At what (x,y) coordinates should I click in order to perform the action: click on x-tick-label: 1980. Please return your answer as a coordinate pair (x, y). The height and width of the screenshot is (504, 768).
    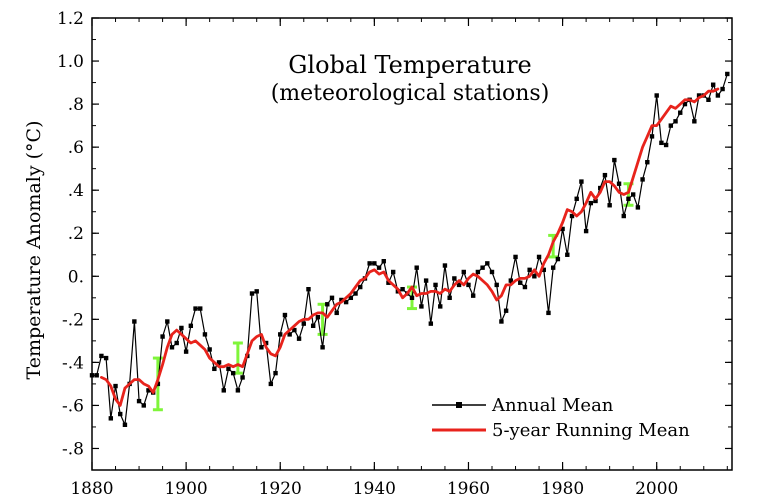
    Looking at the image, I should click on (562, 489).